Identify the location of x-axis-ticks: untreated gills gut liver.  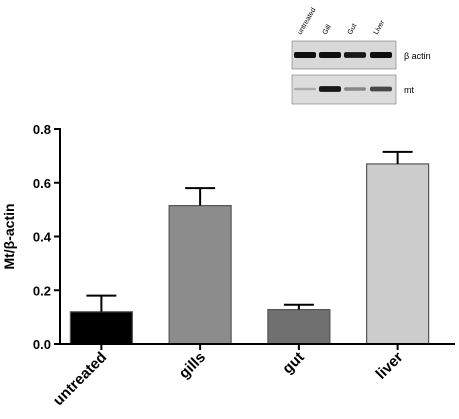
(228, 376).